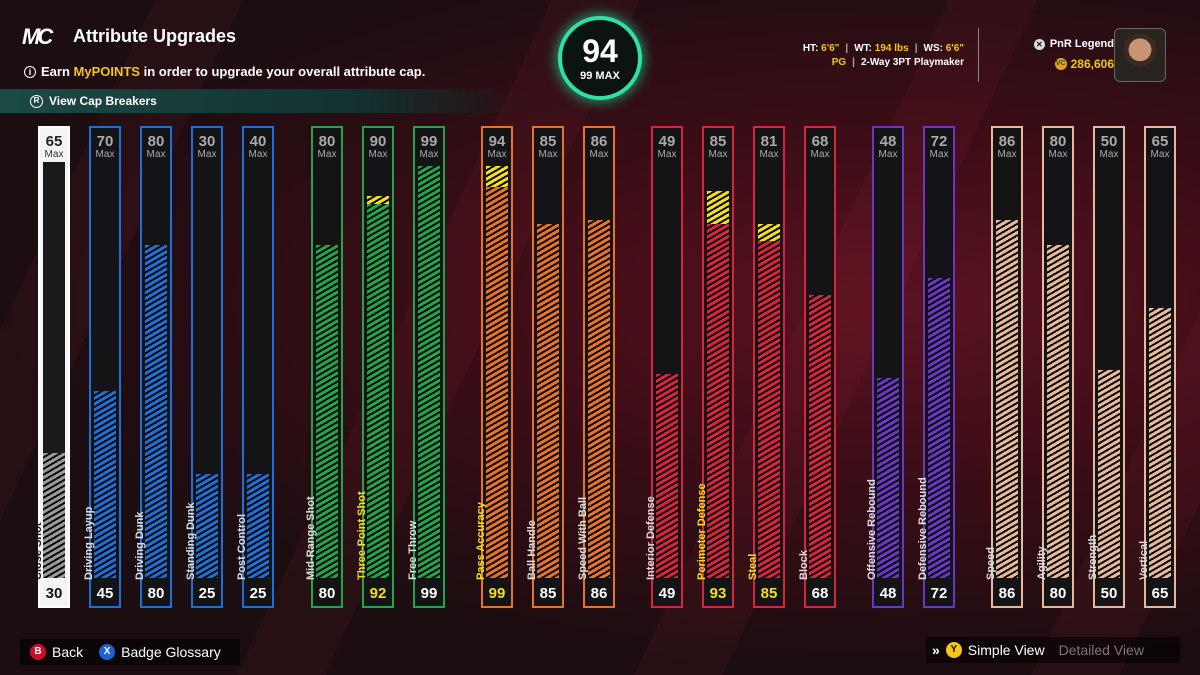  I want to click on attribute-name: Defensive Rebound, so click(923, 528).